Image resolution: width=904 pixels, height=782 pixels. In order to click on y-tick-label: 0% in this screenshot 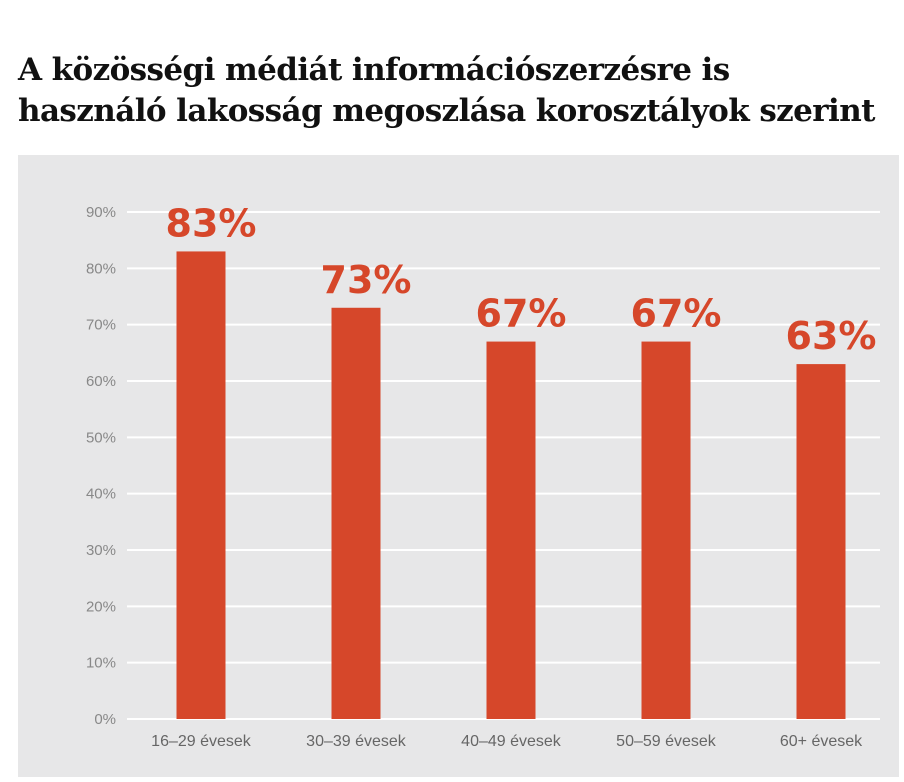, I will do `click(105, 719)`.